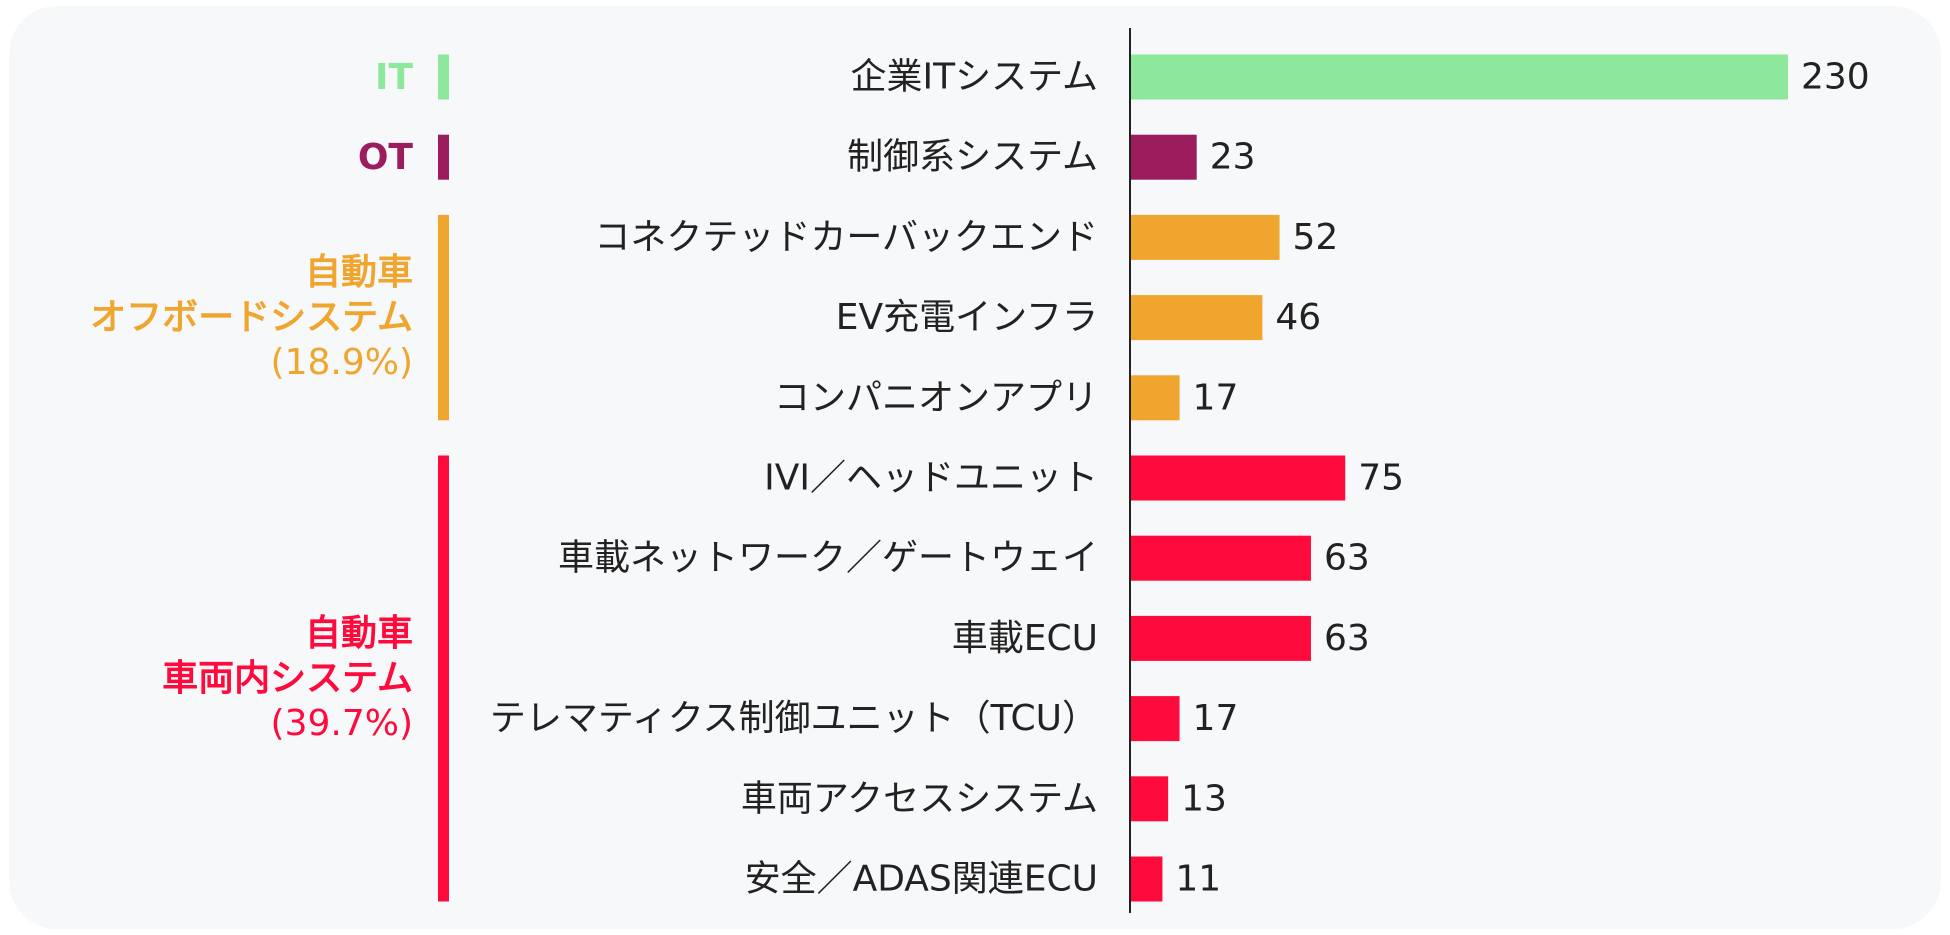 The width and height of the screenshot is (1950, 935). I want to click on category-label-row-9: 車両アクセスシステム, so click(919, 798).